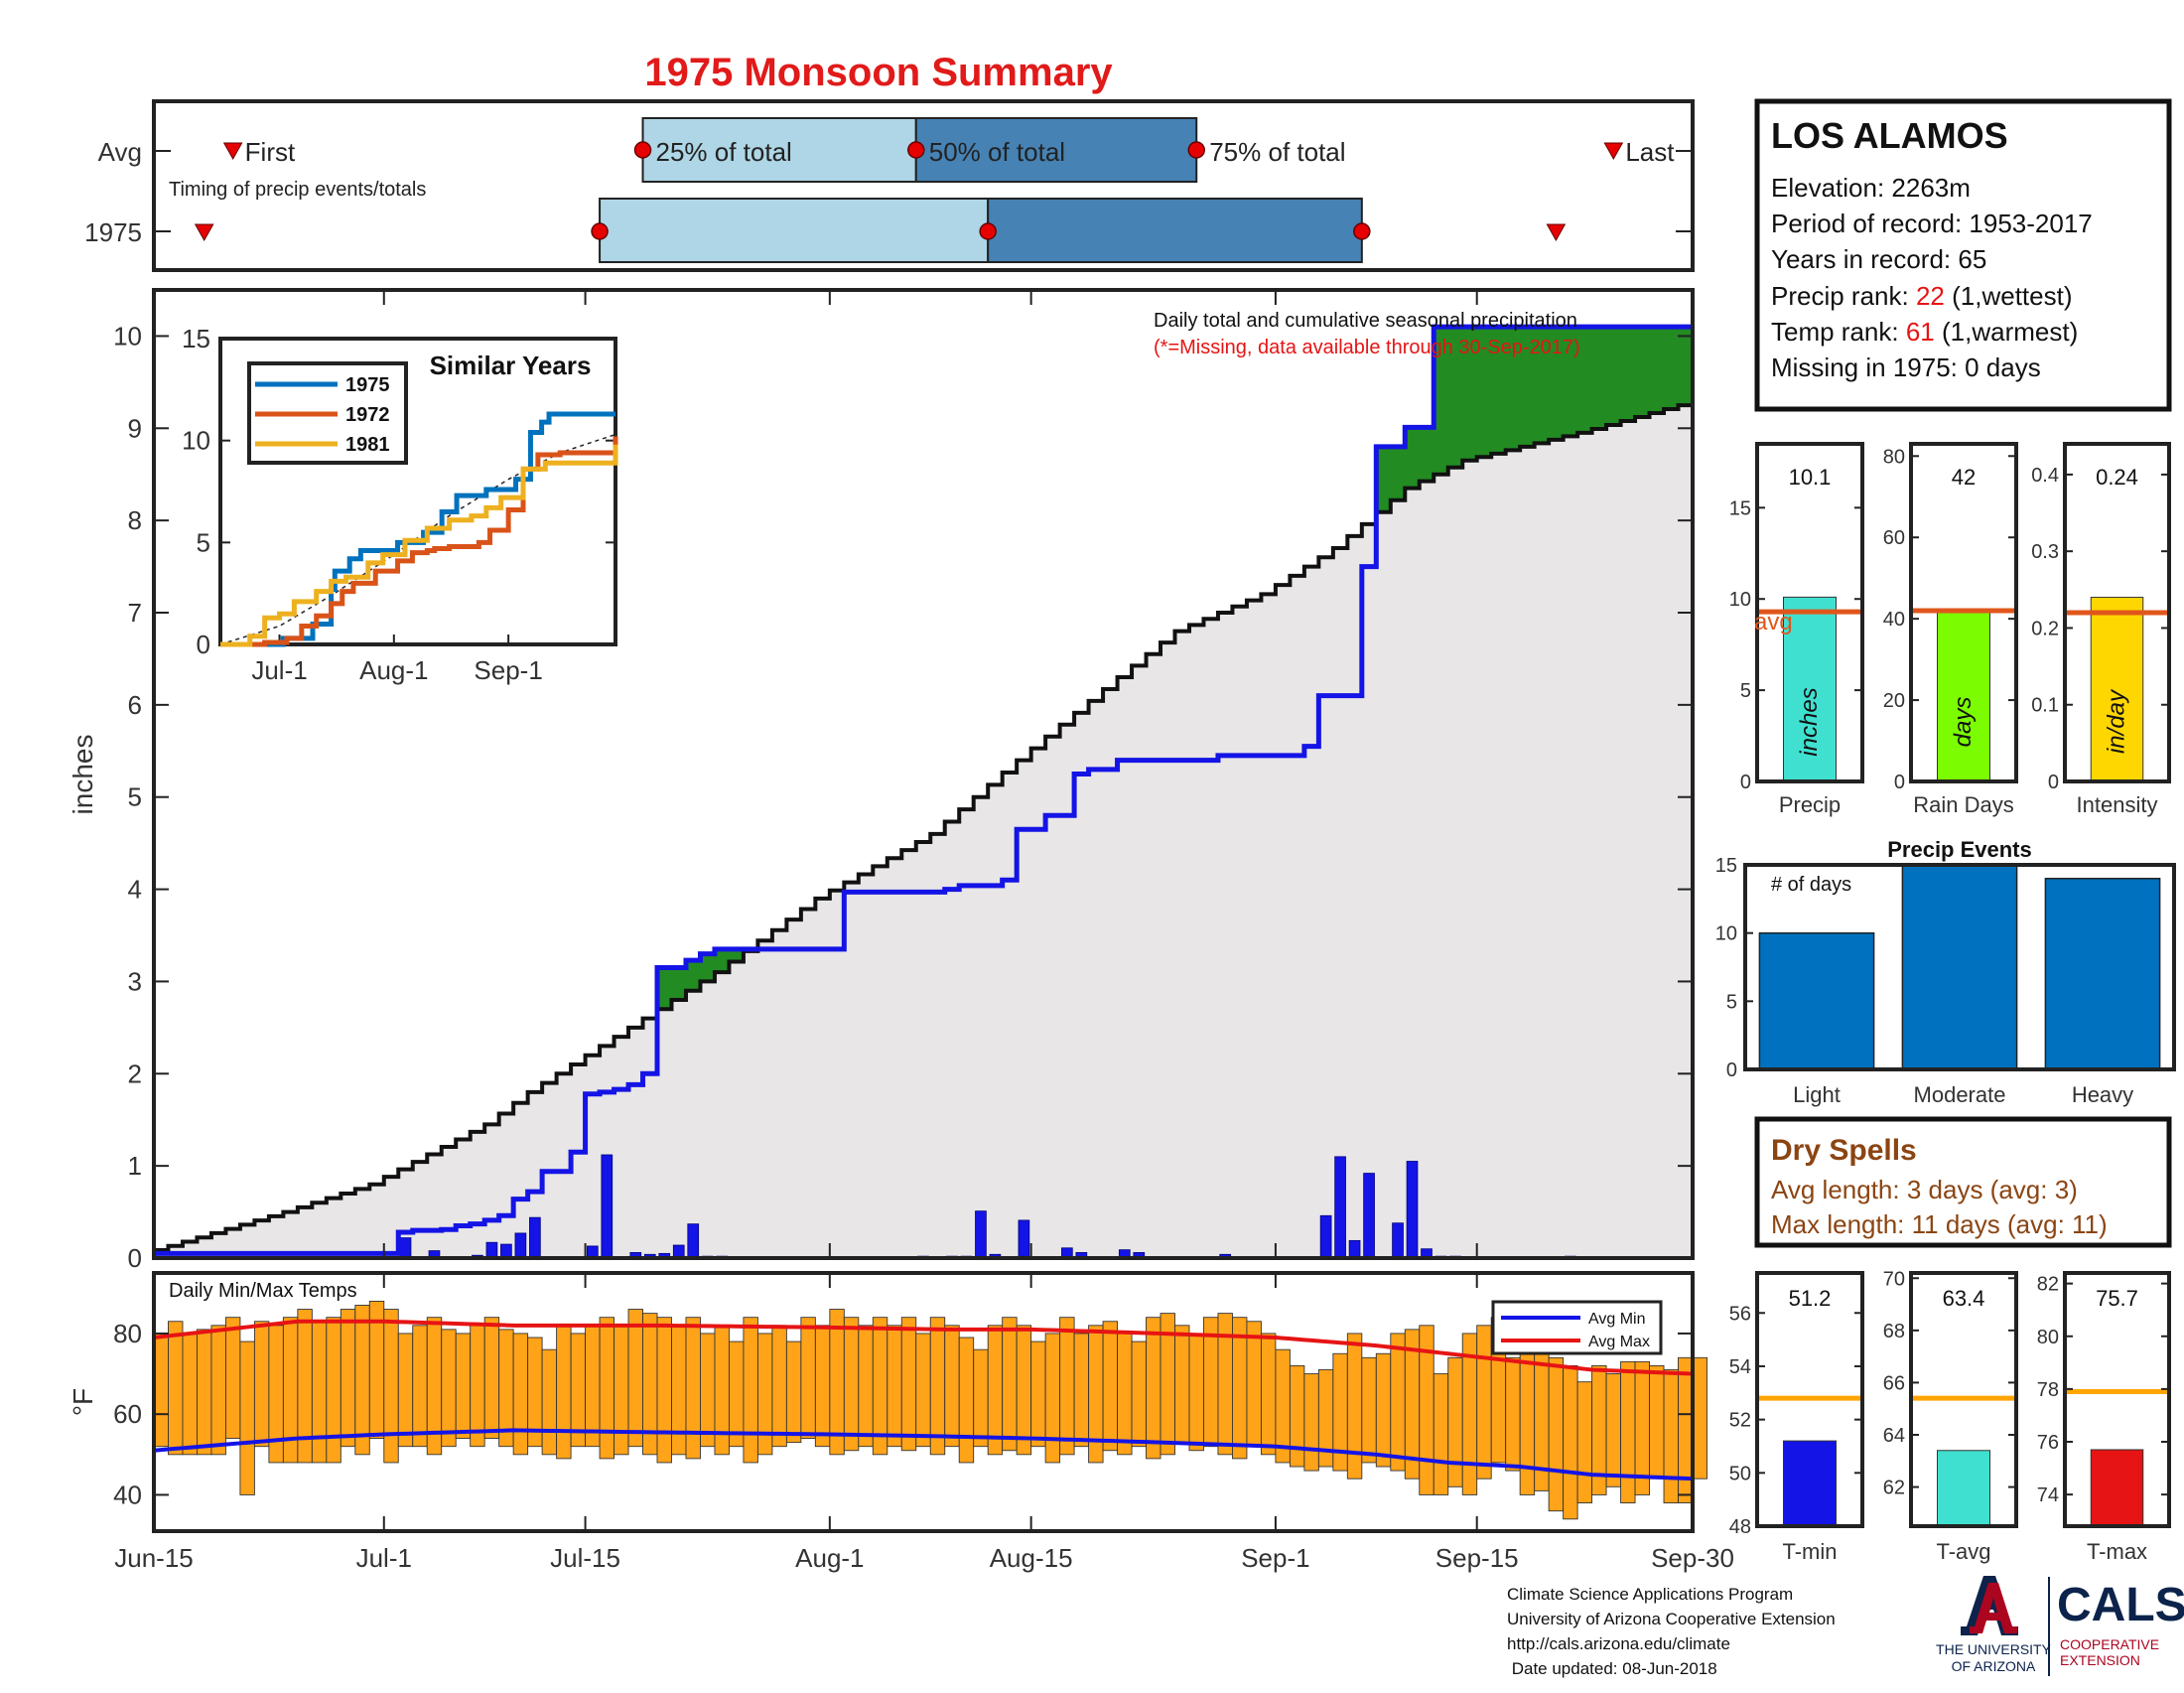  I want to click on station-elevation: Elevation: 2263m, so click(1871, 188).